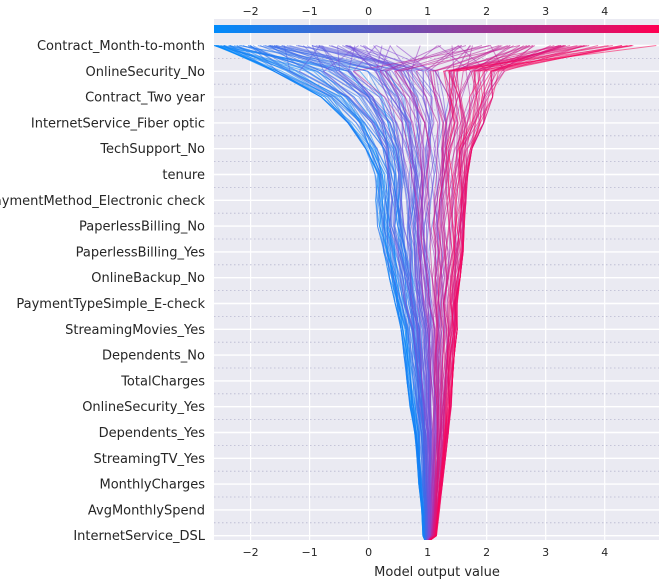 The height and width of the screenshot is (586, 667). Describe the element at coordinates (250, 11) in the screenshot. I see `top-tick-label: −2` at that location.